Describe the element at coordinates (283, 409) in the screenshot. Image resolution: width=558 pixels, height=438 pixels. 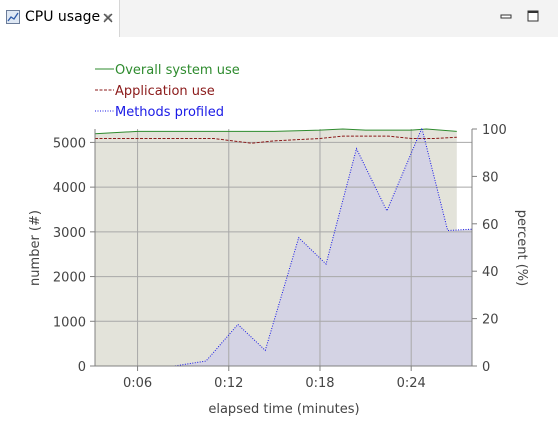
I see `x-axis-label: elapsed time (minutes)` at that location.